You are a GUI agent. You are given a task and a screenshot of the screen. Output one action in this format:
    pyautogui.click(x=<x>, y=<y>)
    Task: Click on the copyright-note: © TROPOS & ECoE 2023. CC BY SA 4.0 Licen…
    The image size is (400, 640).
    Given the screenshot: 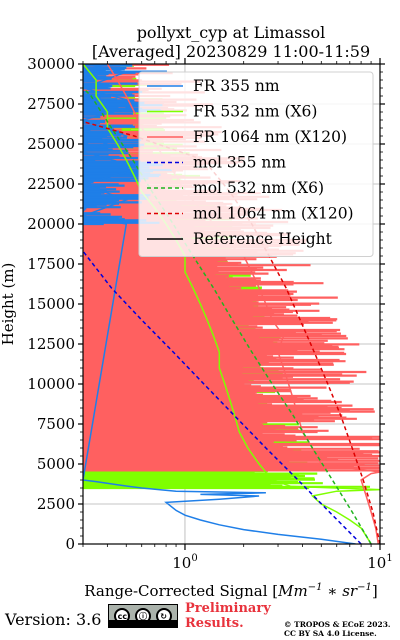 What is the action you would take?
    pyautogui.click(x=337, y=629)
    